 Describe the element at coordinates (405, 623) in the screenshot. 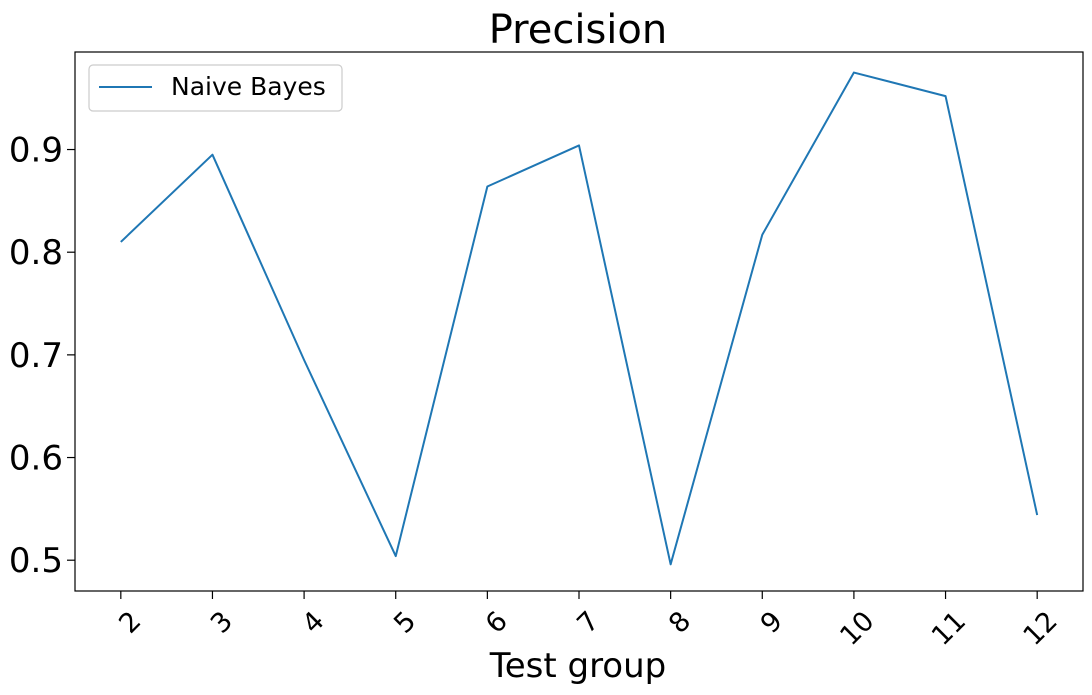

I see `x-tick-label: 5` at that location.